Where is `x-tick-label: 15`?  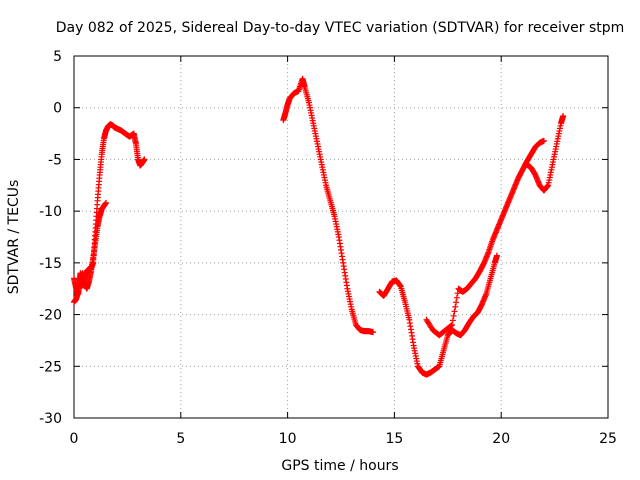 x-tick-label: 15 is located at coordinates (394, 439).